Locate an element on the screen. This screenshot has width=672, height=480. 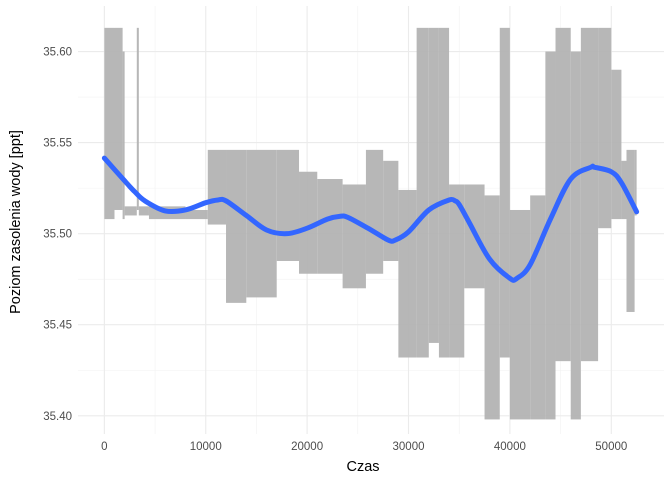
x-tick-label: 10000 is located at coordinates (206, 447).